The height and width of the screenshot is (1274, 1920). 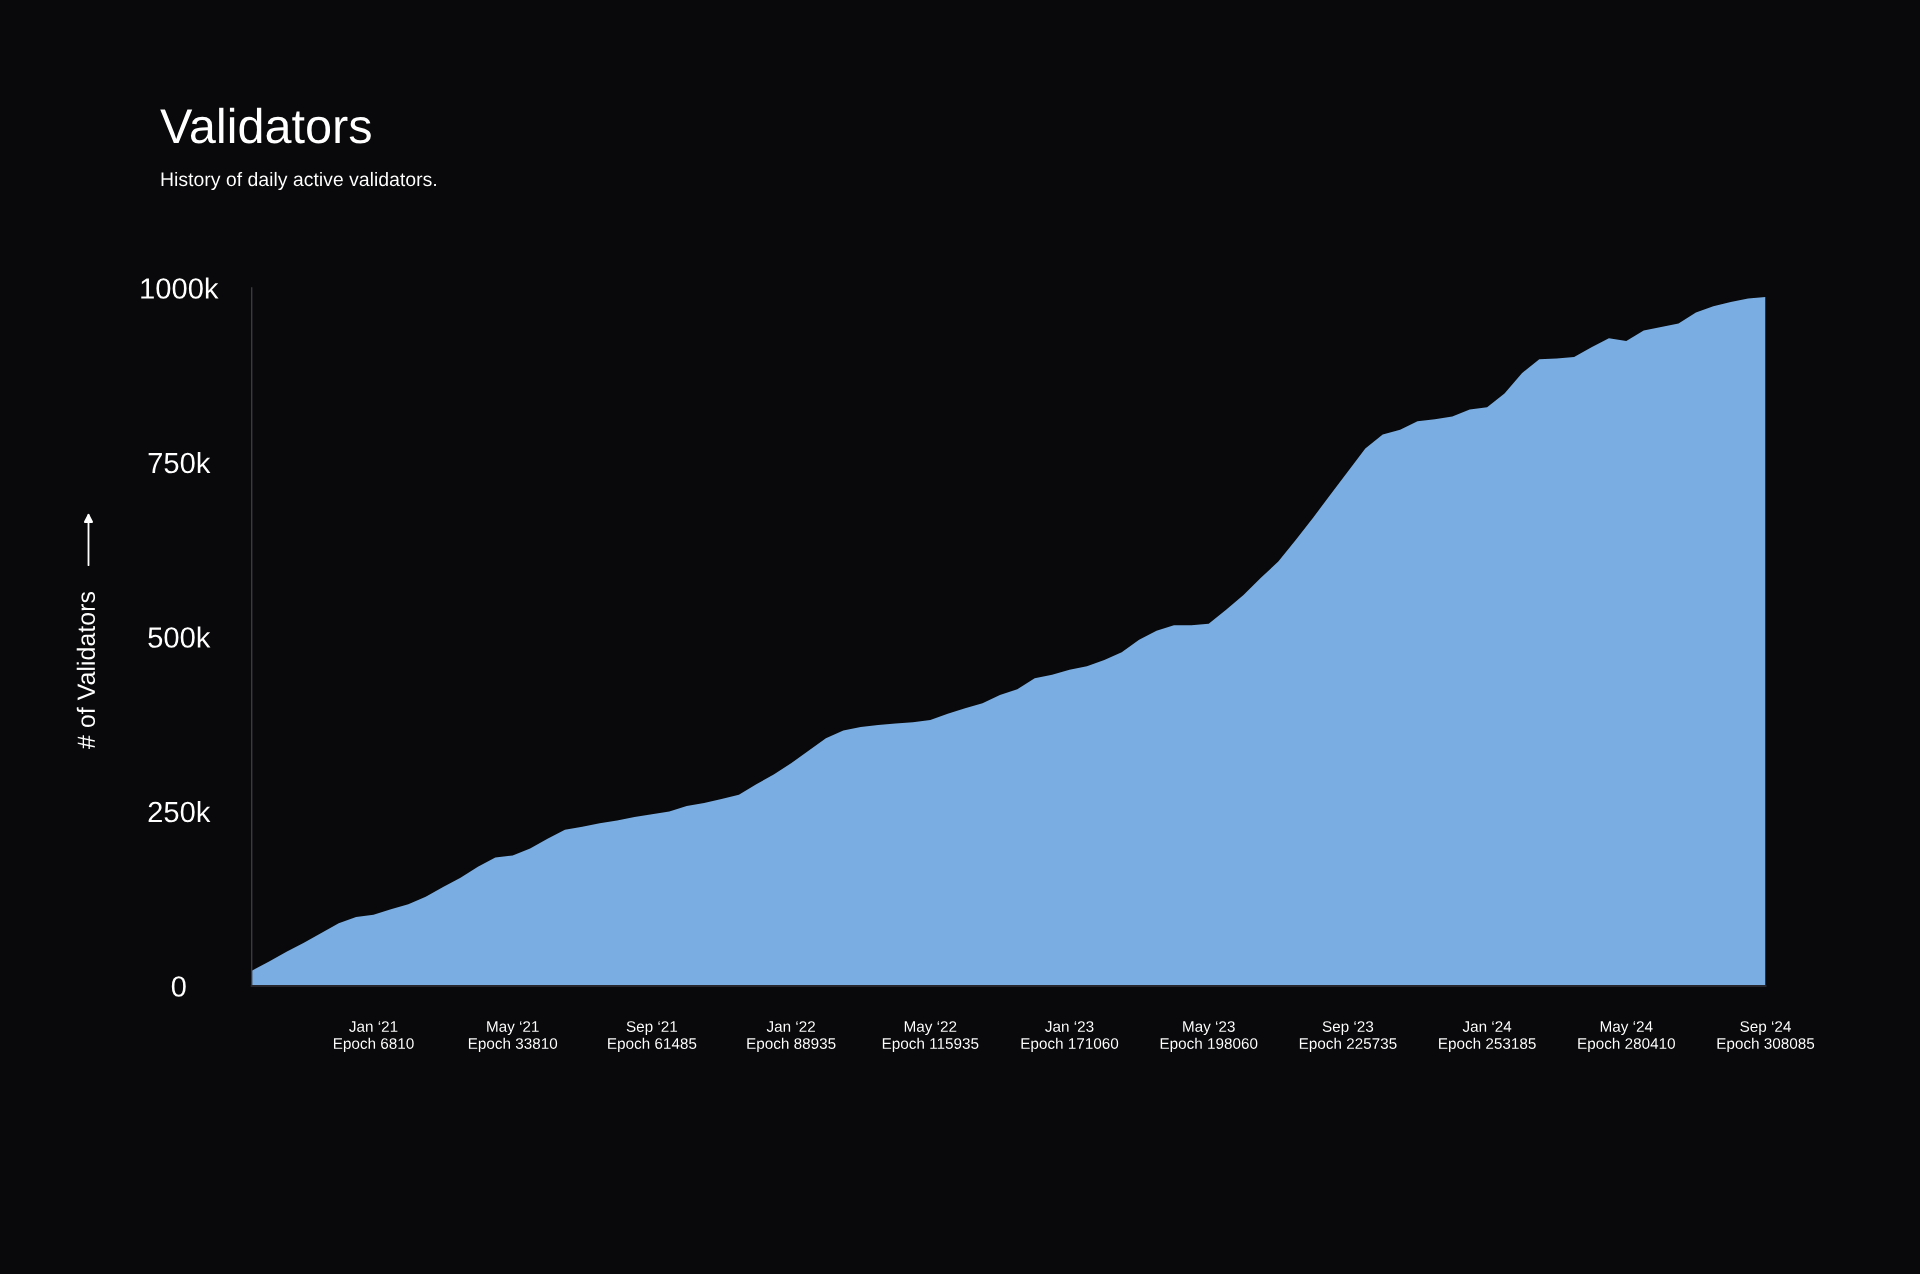 I want to click on x-tick-label: Sep ‘24 Epoch 308085, so click(x=1766, y=1036).